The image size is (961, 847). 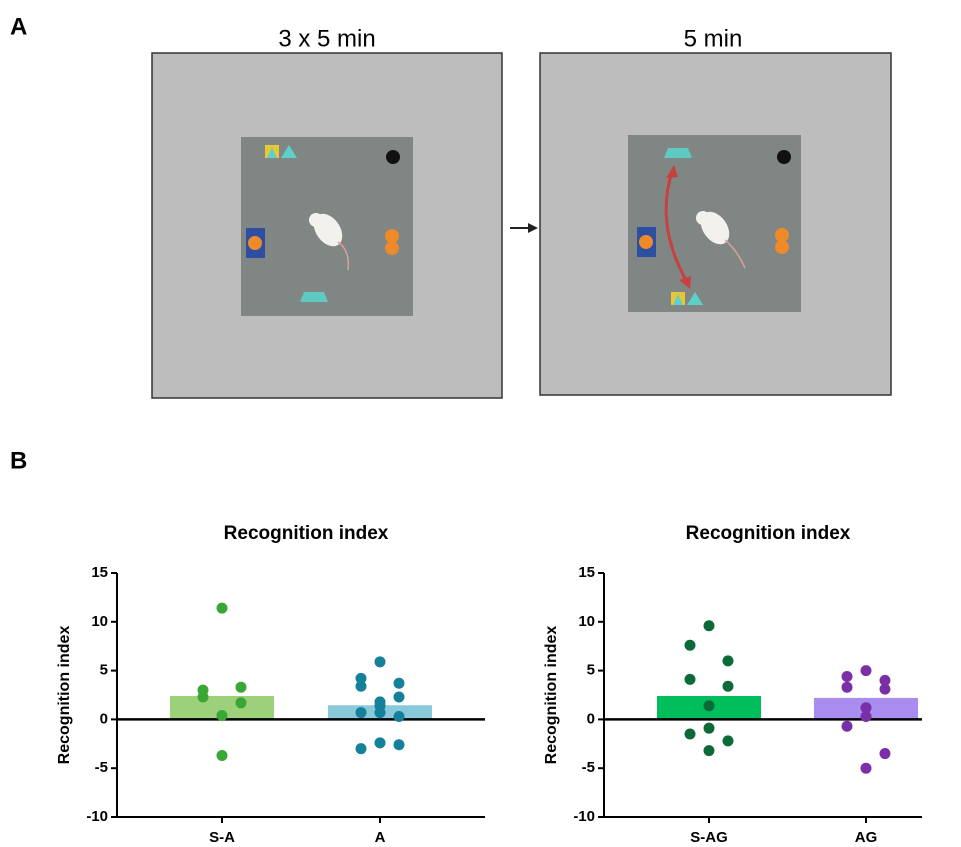 What do you see at coordinates (713, 38) in the screenshot?
I see `phase-label: 5 min` at bounding box center [713, 38].